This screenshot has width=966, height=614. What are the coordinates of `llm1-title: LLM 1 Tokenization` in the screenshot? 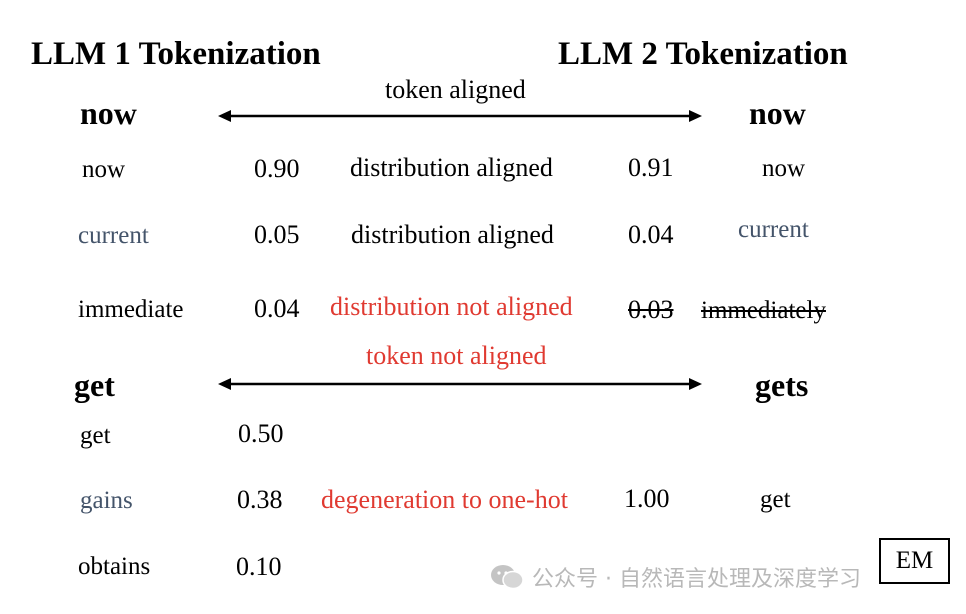 It's located at (176, 54).